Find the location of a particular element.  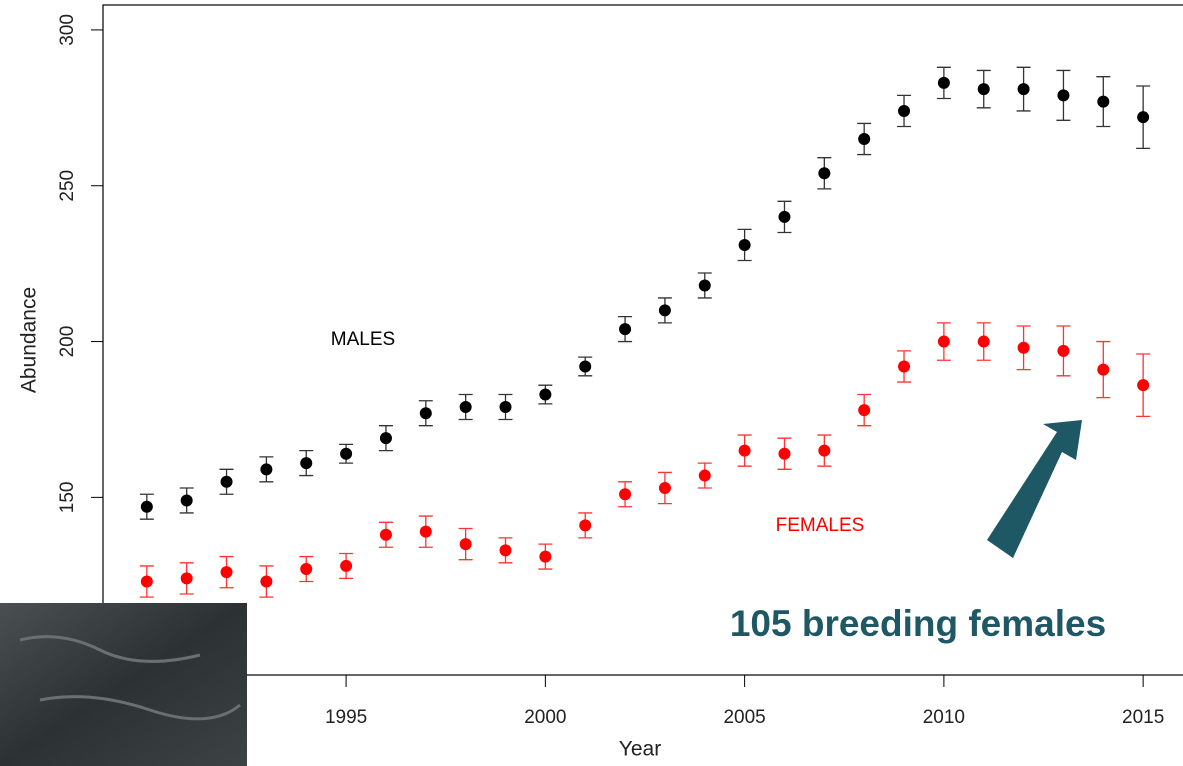

series-label: MALES is located at coordinates (363, 339).